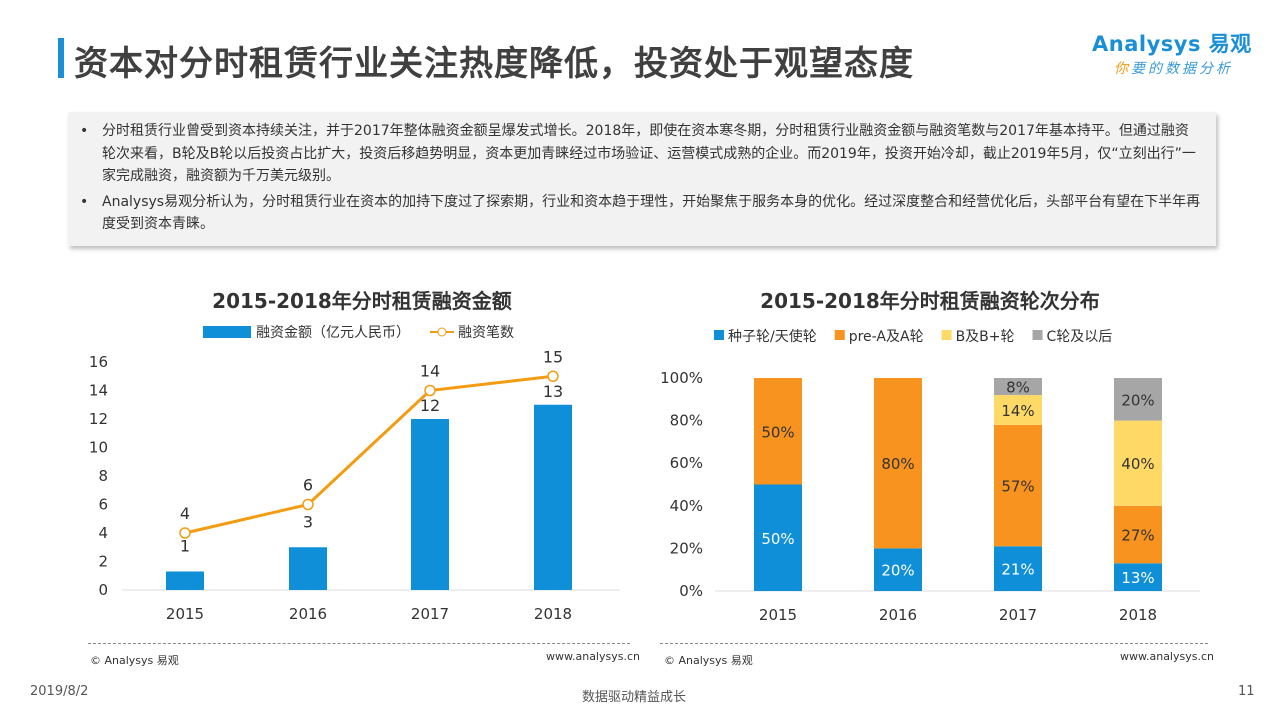 This screenshot has width=1280, height=720. What do you see at coordinates (708, 660) in the screenshot?
I see `right-copyright: © Analysys 易观` at bounding box center [708, 660].